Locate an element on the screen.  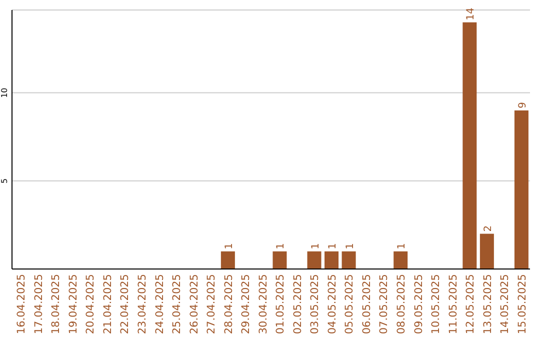
x-tick-label: 10.05.2025 is located at coordinates (436, 304).